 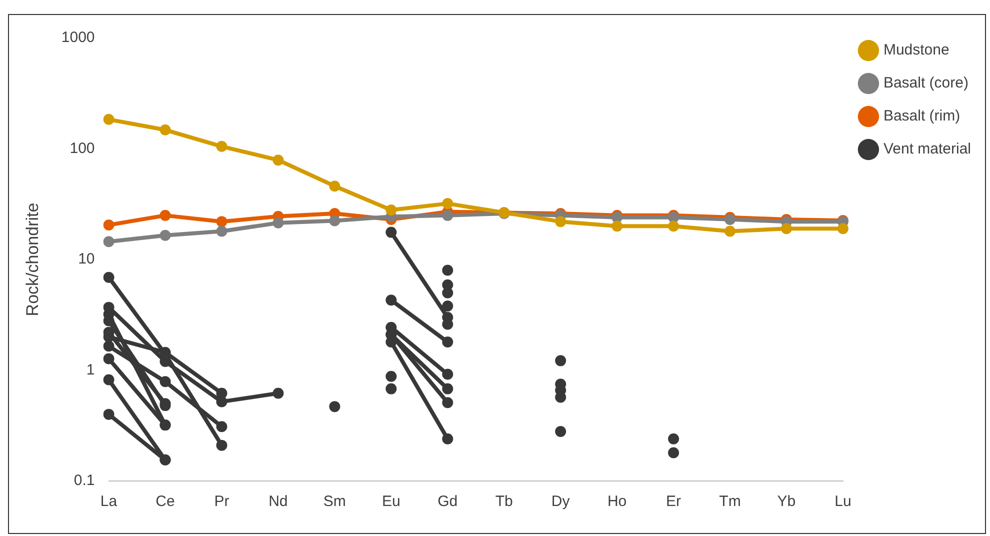 I want to click on x-tick-label: Tb, so click(x=504, y=501).